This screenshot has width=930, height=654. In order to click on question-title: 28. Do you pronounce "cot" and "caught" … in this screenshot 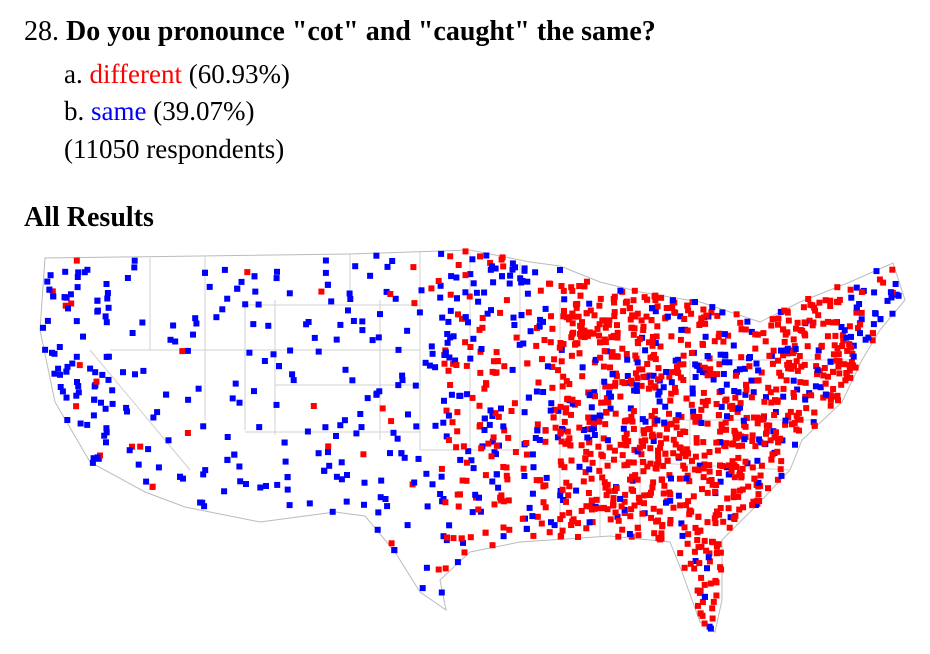, I will do `click(340, 32)`.